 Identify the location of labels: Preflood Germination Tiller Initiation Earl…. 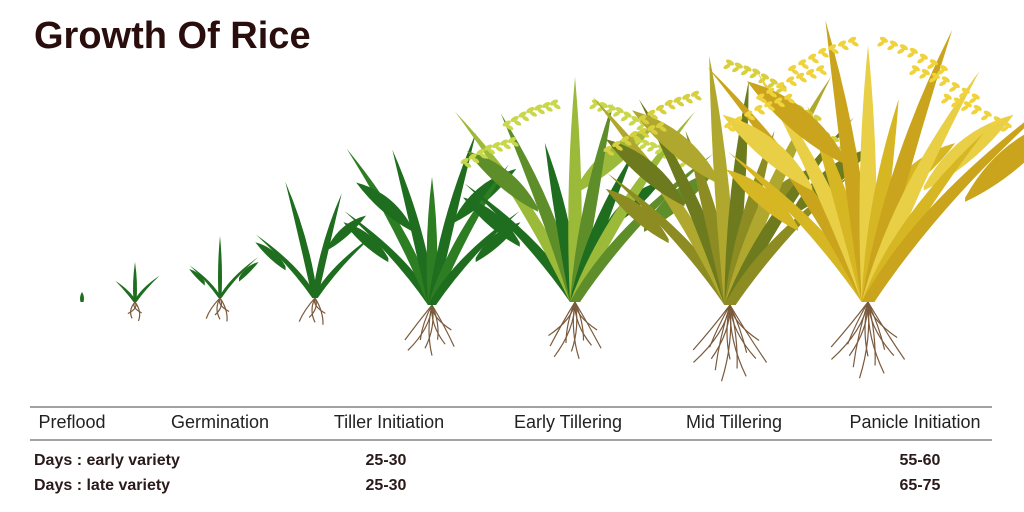
(507, 453).